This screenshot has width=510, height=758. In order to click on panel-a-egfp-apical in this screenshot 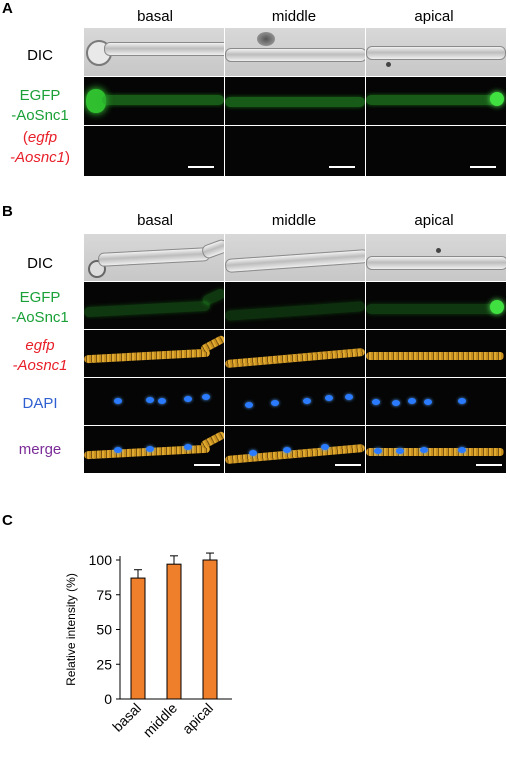, I will do `click(436, 101)`.